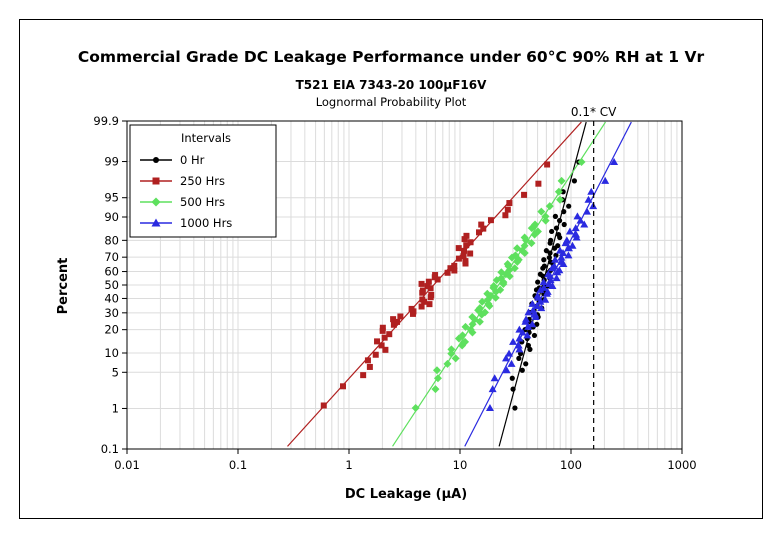 Image resolution: width=784 pixels, height=544 pixels. I want to click on x-axis-label: DC Leakage (µA), so click(406, 494).